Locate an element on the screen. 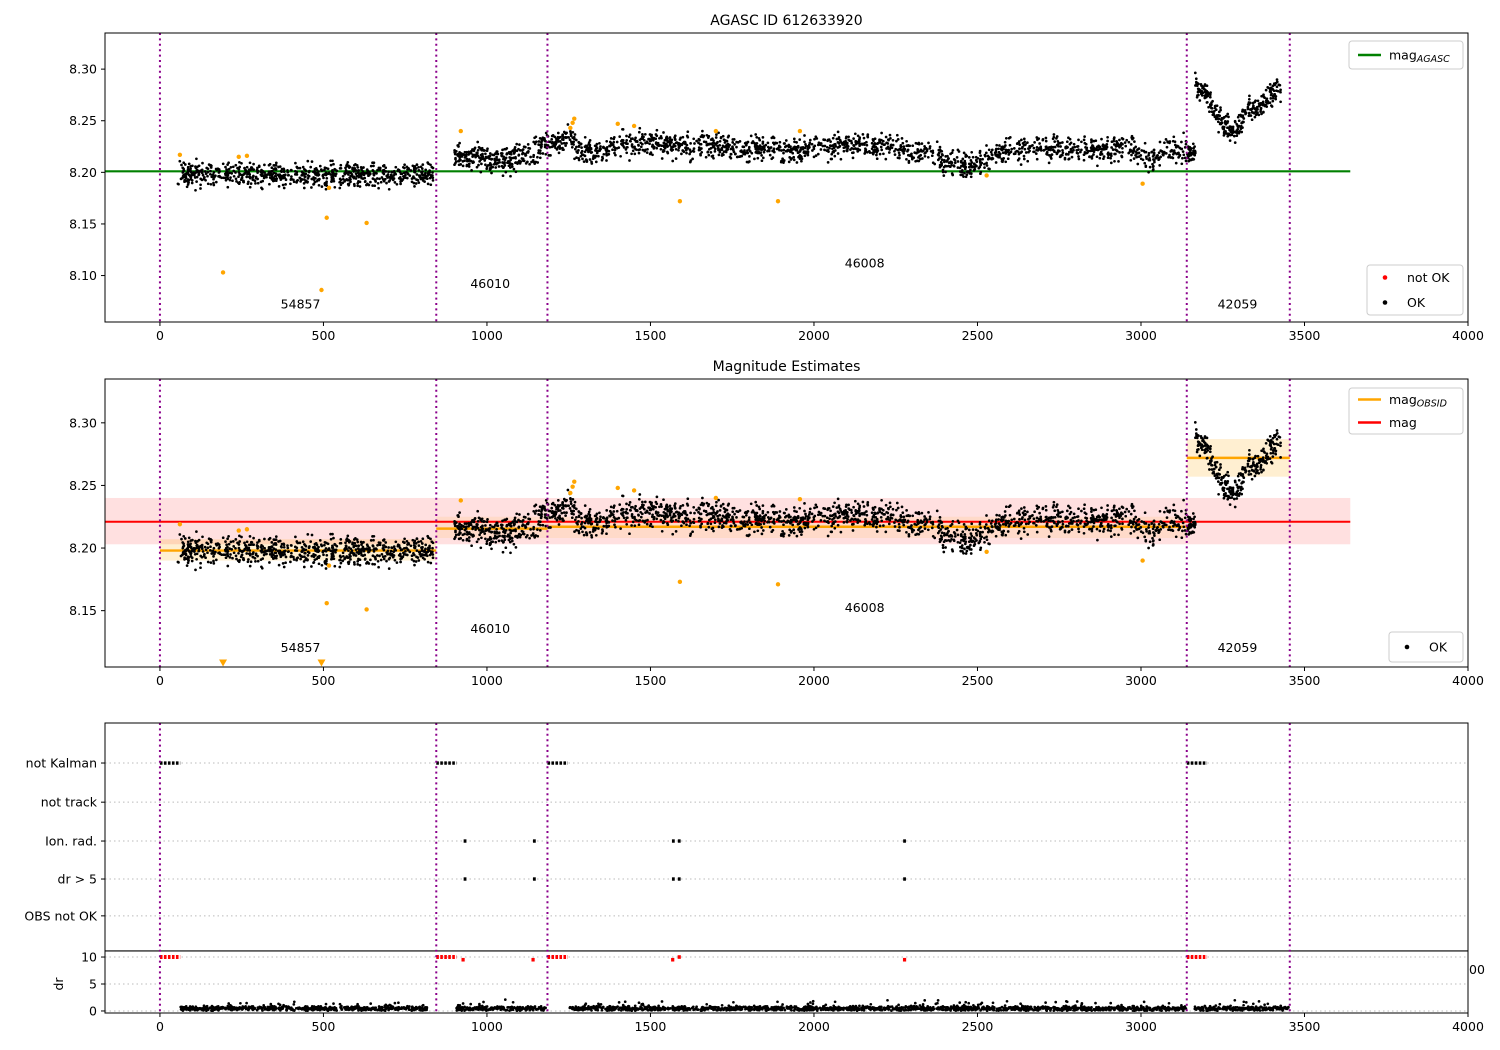 Image resolution: width=1500 pixels, height=1050 pixels. legend-label-text: not OK is located at coordinates (1428, 277).